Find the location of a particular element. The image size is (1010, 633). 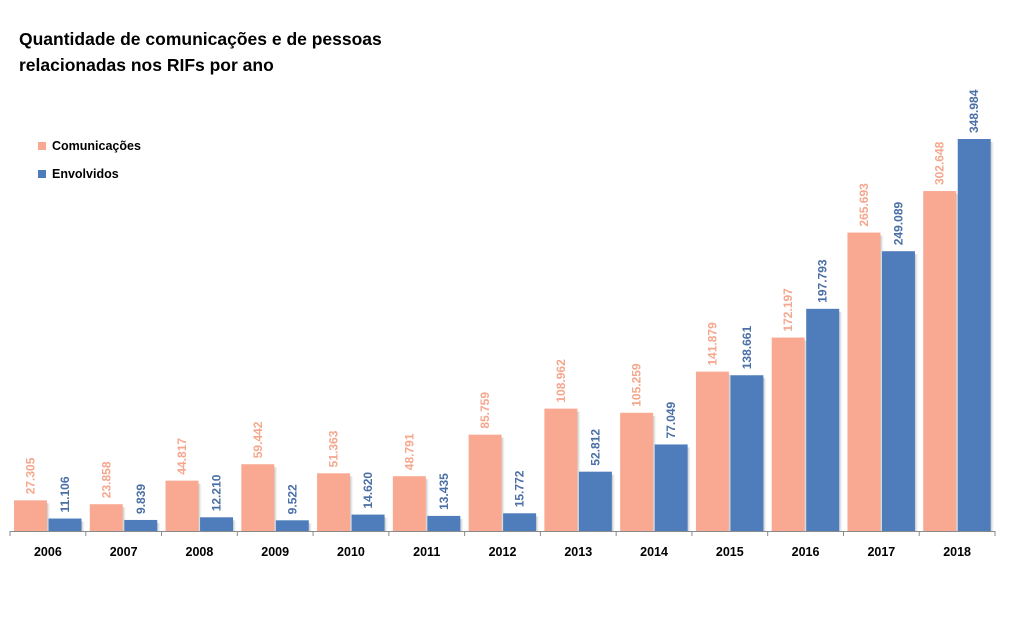

bar-envolvidos-2010 is located at coordinates (368, 522).